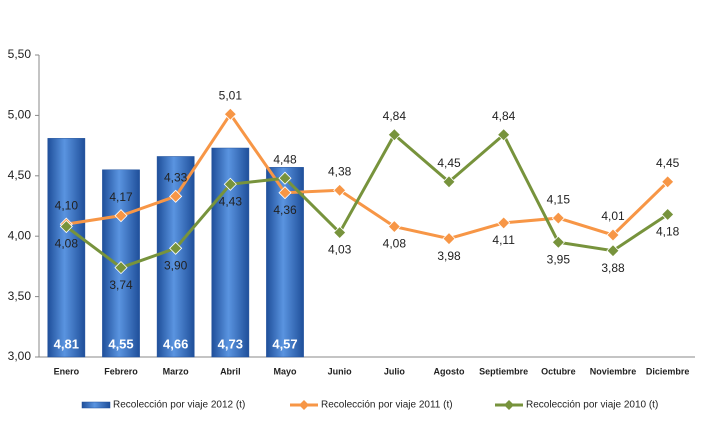  Describe the element at coordinates (668, 371) in the screenshot. I see `x-tick-label: Diciembre` at that location.